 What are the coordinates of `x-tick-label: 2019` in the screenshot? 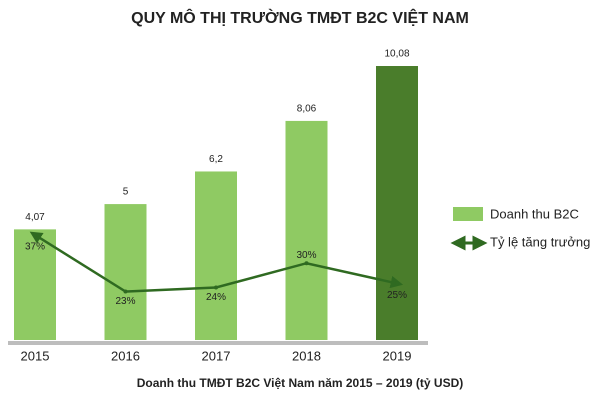 It's located at (397, 355).